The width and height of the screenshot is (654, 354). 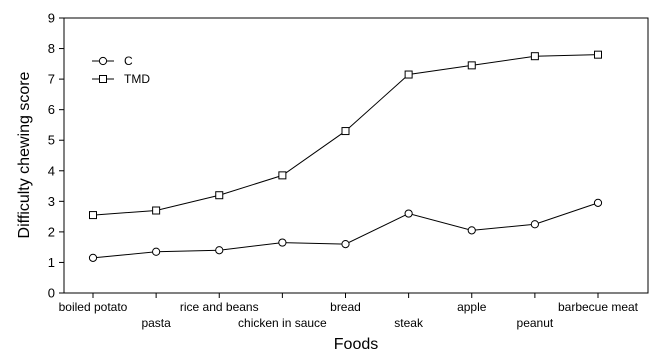 I want to click on x-tick-label: bread, so click(x=345, y=307).